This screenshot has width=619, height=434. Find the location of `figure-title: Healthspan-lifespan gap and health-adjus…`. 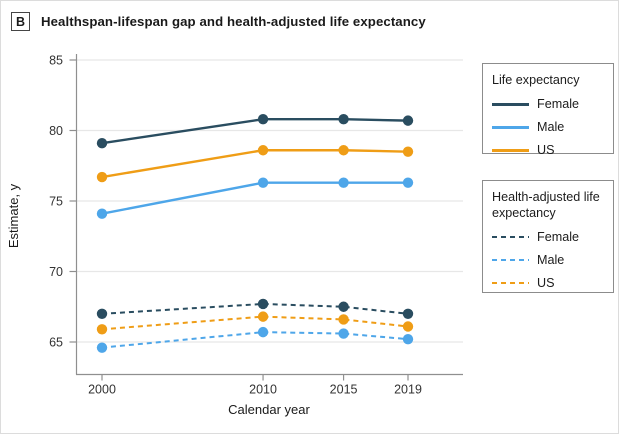

figure-title: Healthspan-lifespan gap and health-adjus… is located at coordinates (233, 21).